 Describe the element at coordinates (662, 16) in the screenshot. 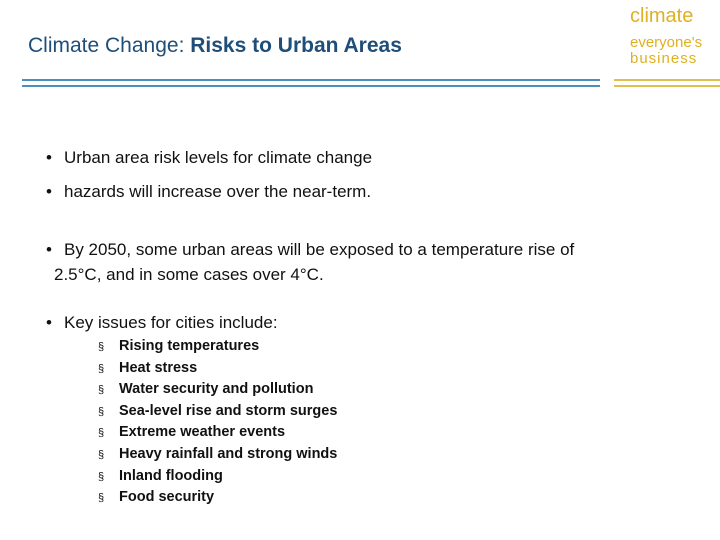

I see `brand-line-1: climate` at that location.